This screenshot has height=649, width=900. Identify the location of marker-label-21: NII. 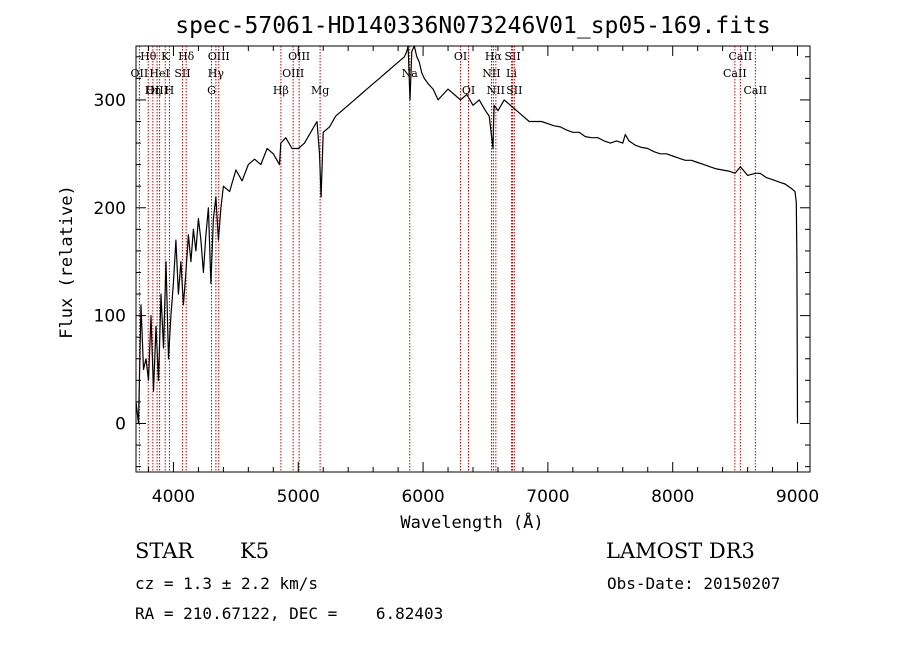
(496, 90).